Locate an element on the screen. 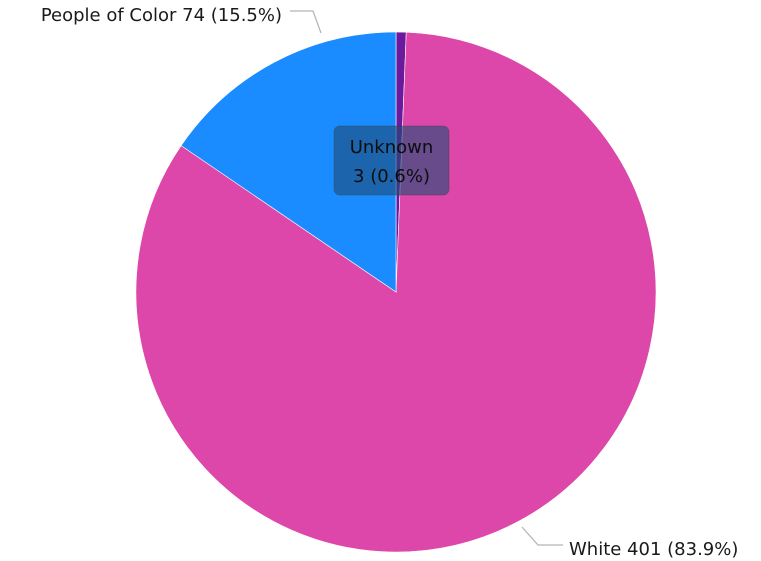 The image size is (761, 561). pie-slice-people-of-color is located at coordinates (288, 162).